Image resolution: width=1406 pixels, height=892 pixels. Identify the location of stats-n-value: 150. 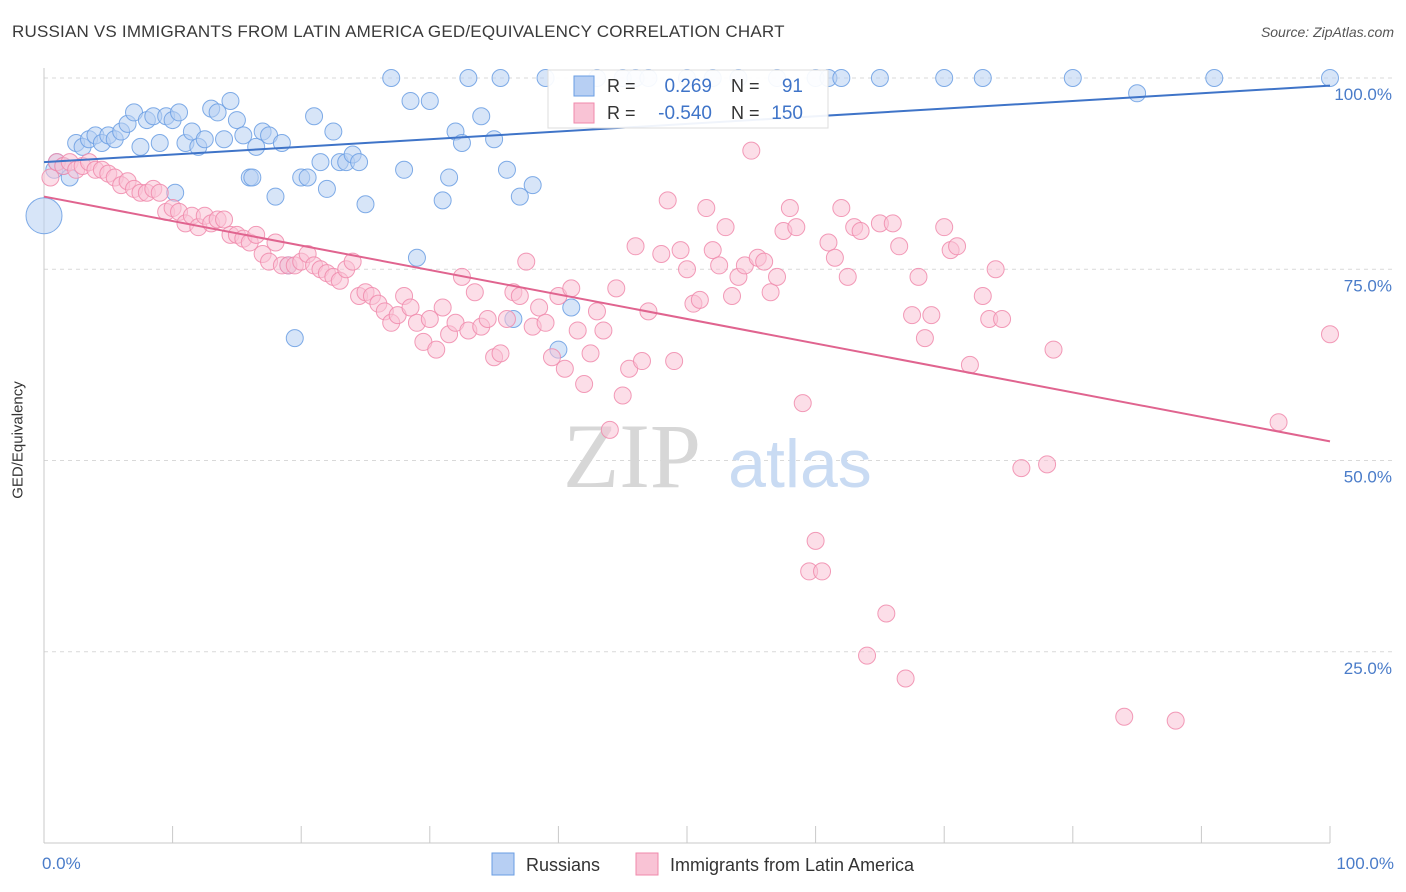
(787, 113).